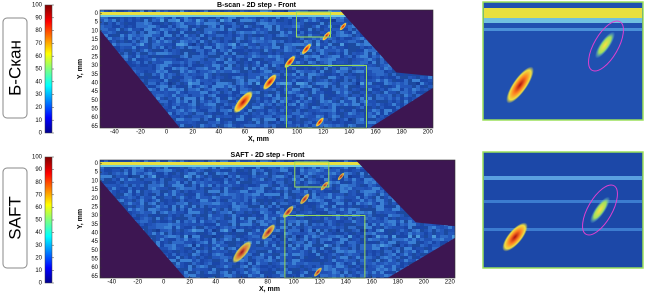 The height and width of the screenshot is (303, 650). Describe the element at coordinates (94, 31) in the screenshot. I see `y-tick-label: 10` at that location.